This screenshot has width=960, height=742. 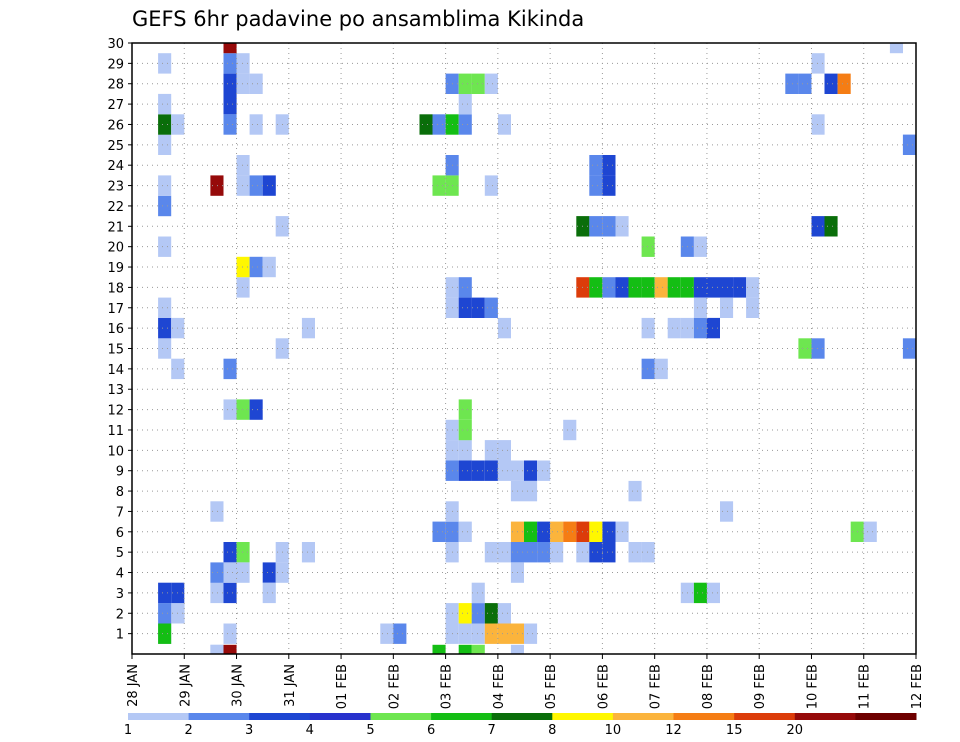 What do you see at coordinates (115, 309) in the screenshot?
I see `y-tick-label: 17` at bounding box center [115, 309].